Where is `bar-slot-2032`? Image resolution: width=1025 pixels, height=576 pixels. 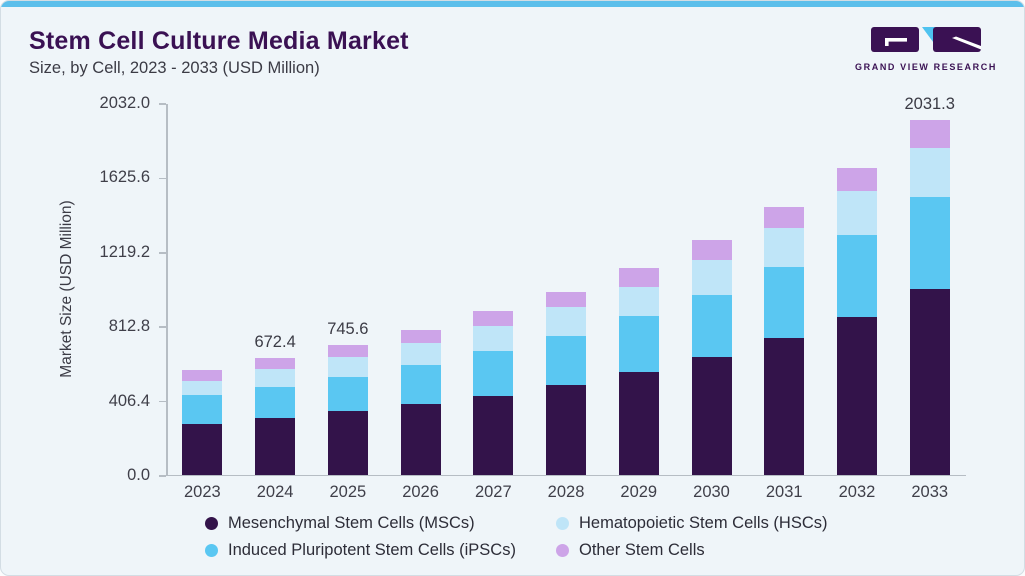 bar-slot-2032 is located at coordinates (857, 321).